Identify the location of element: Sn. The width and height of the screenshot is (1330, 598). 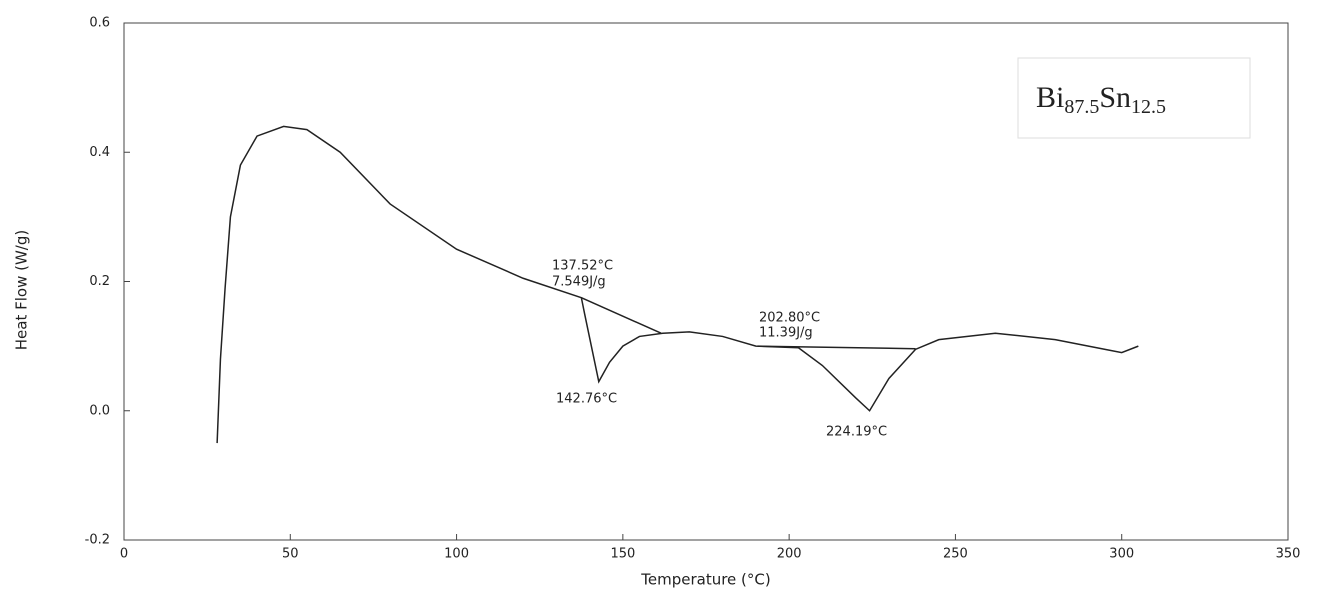
(1115, 97).